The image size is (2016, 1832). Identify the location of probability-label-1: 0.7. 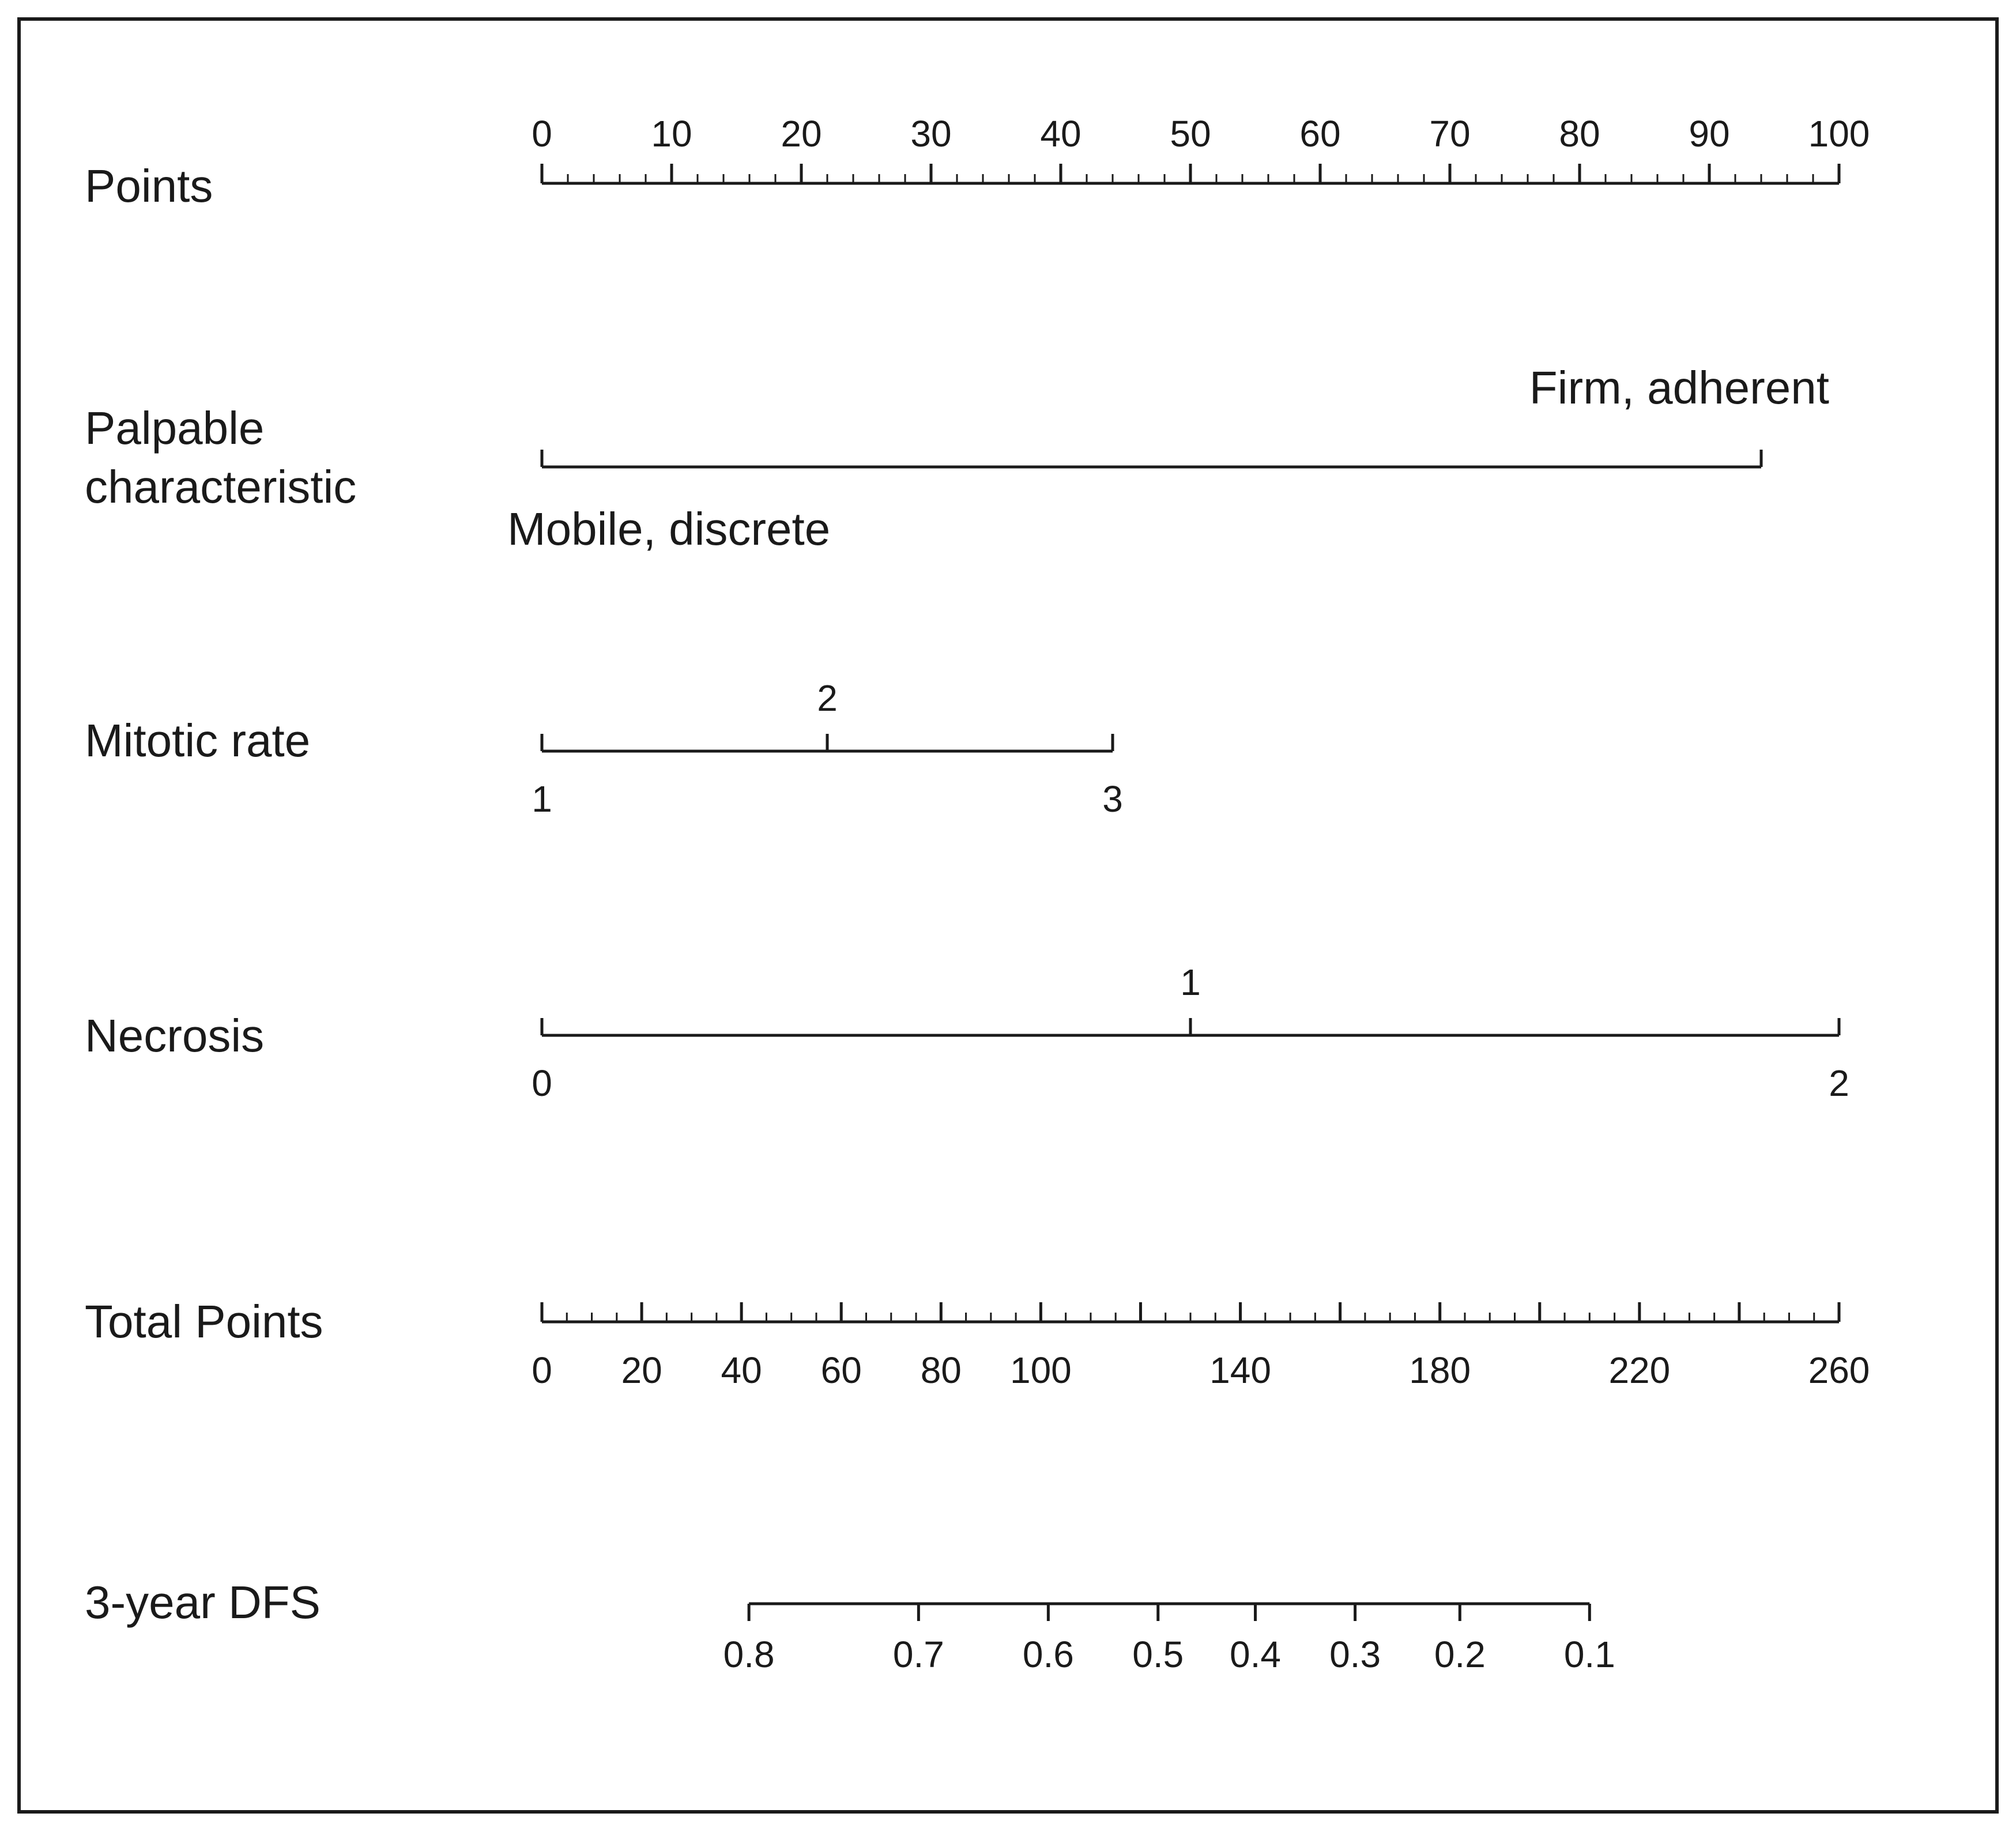
(918, 1654).